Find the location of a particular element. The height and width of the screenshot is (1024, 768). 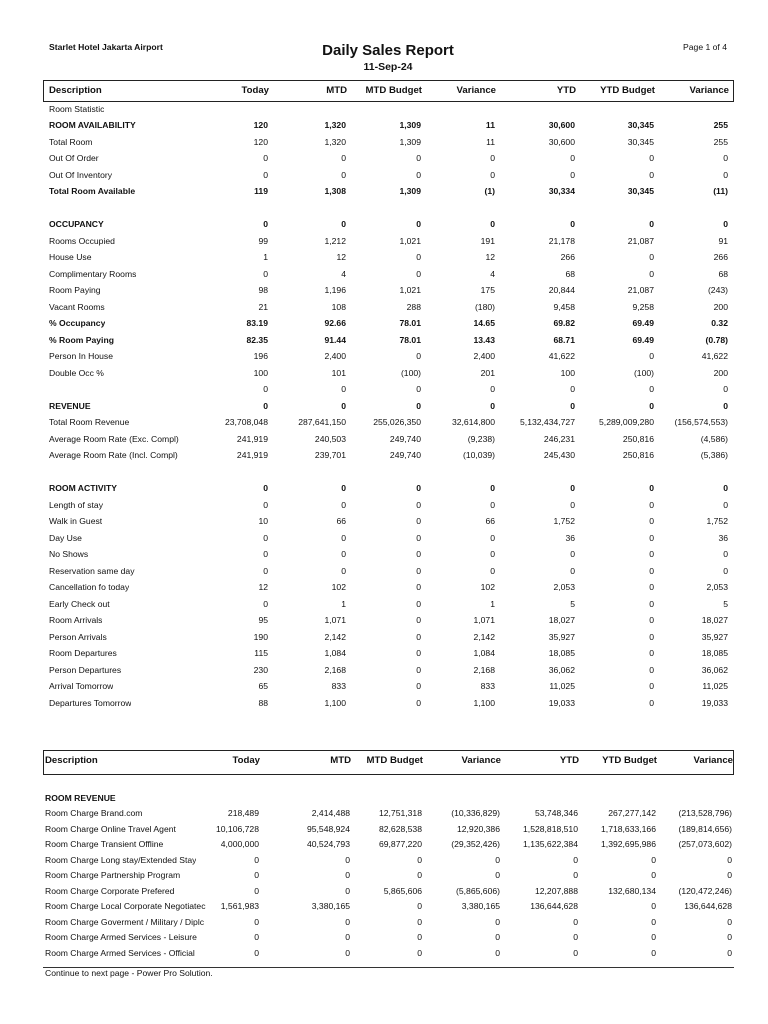

cell-value: 108 is located at coordinates (338, 306).